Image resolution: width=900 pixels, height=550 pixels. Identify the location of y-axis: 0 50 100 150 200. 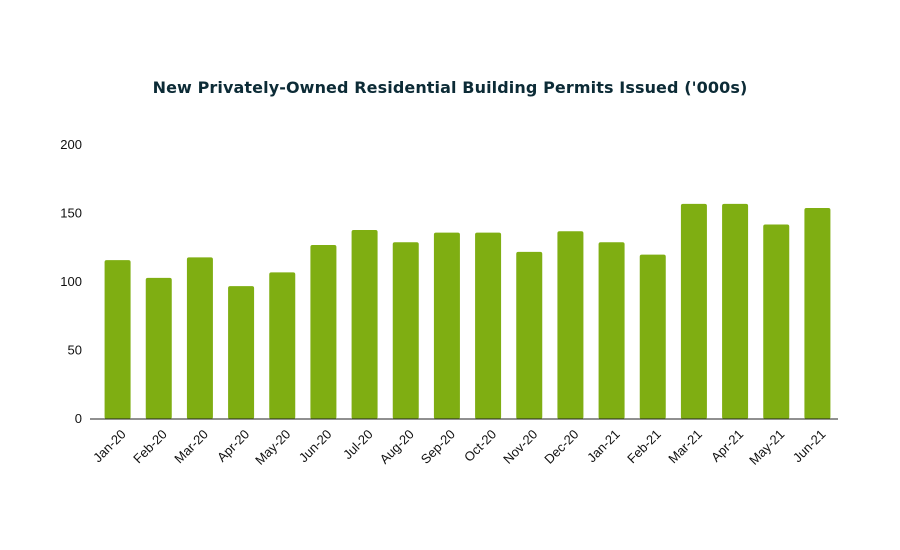
(71, 281).